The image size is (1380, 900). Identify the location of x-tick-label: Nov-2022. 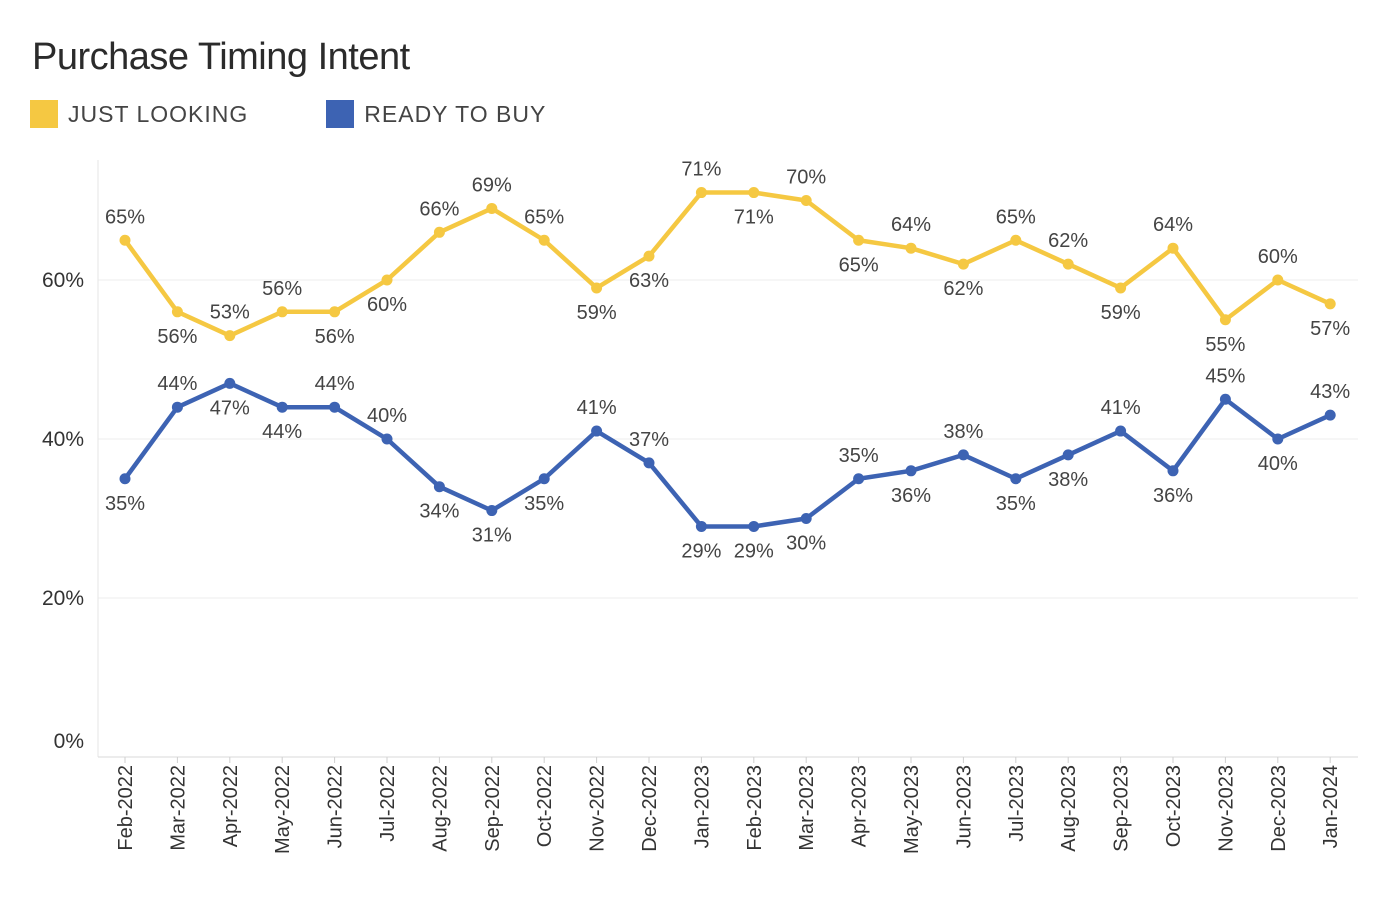
(598, 808).